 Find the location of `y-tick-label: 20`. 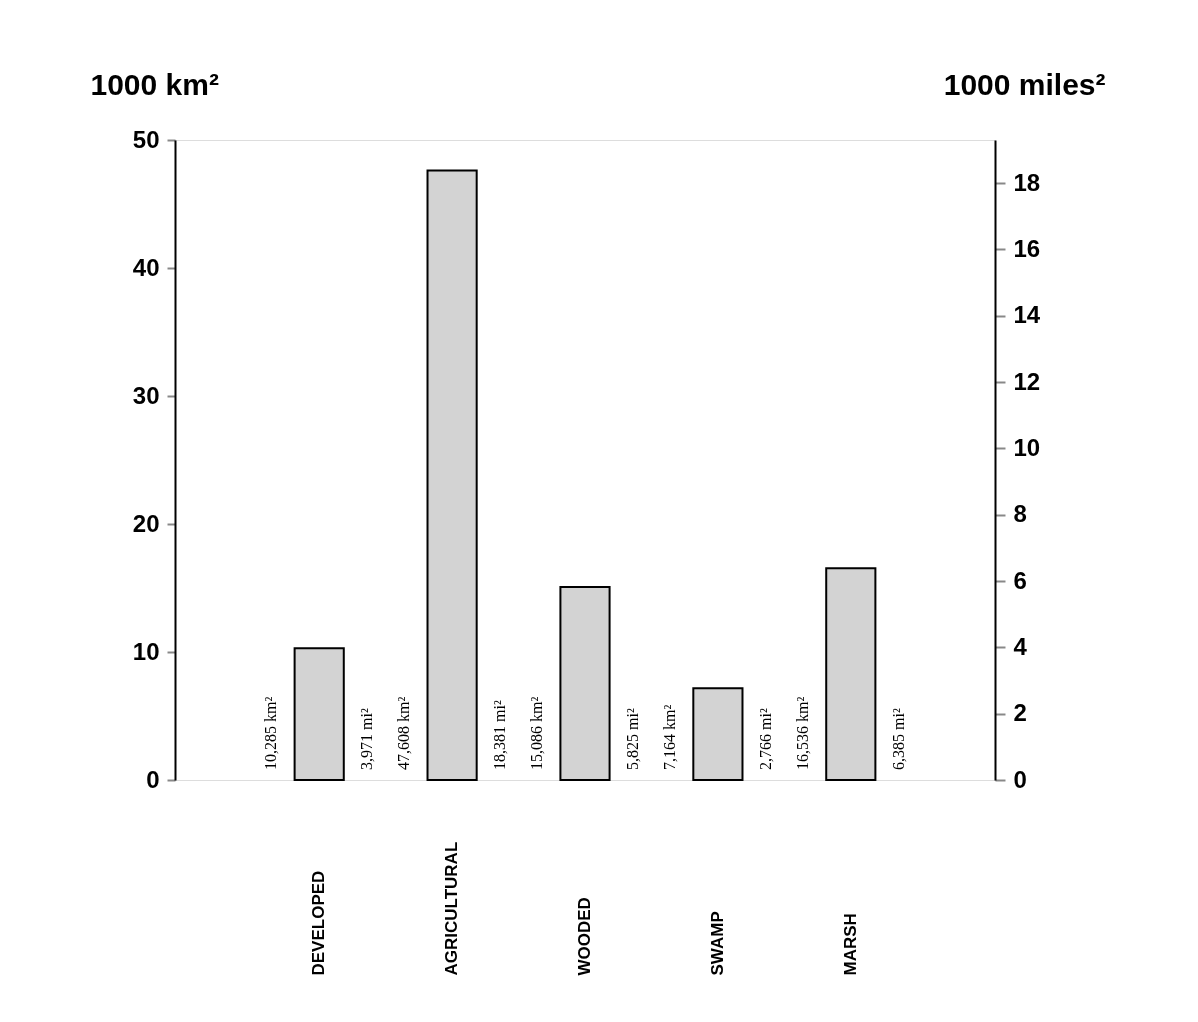

y-tick-label: 20 is located at coordinates (146, 523).